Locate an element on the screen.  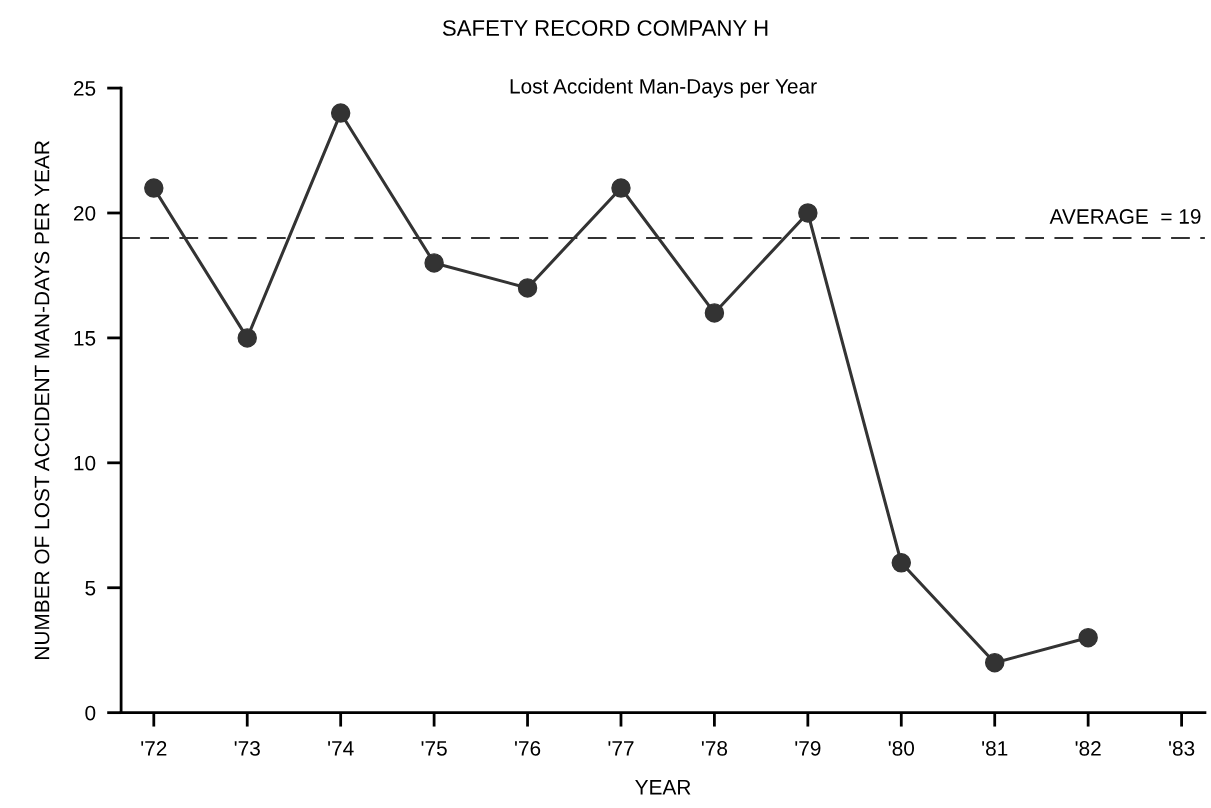
x-tick-label: '78 is located at coordinates (714, 748).